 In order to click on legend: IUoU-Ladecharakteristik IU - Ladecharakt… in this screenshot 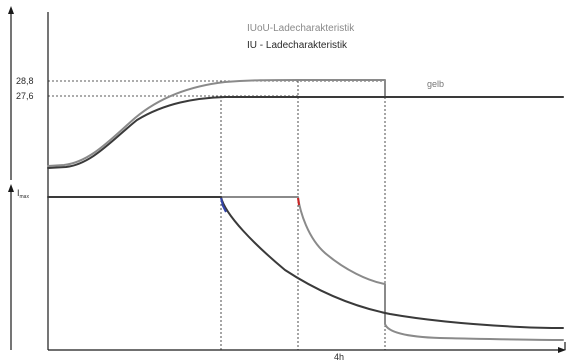, I will do `click(301, 37)`.